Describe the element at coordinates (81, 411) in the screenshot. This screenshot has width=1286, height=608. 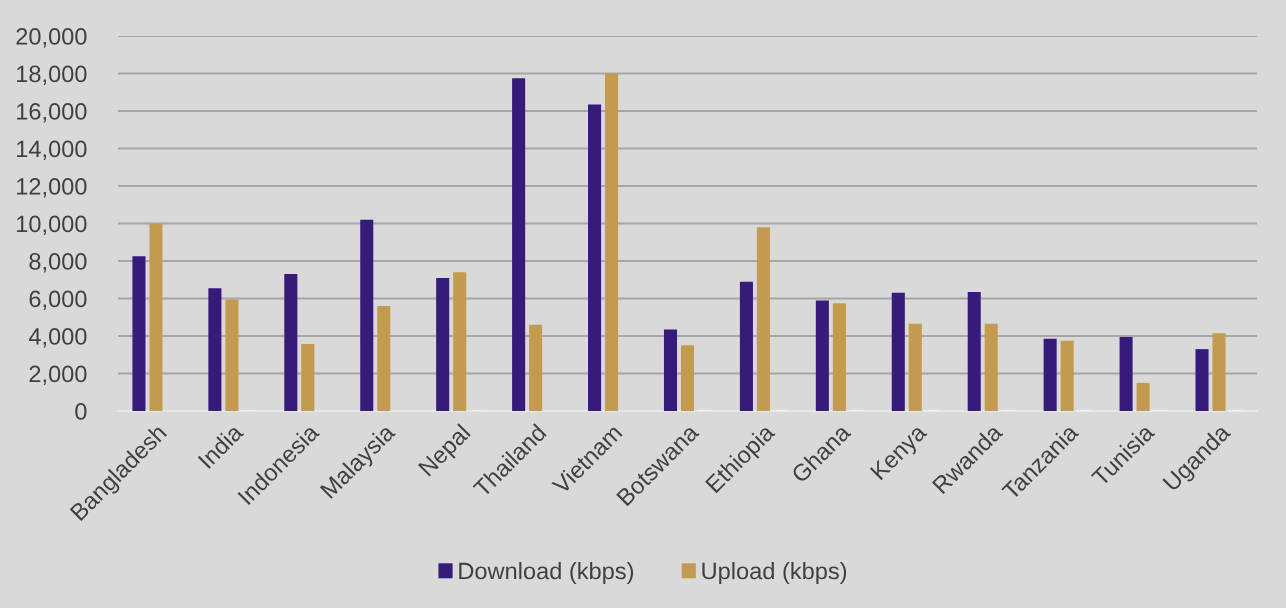
I see `y-tick-label: 0` at that location.